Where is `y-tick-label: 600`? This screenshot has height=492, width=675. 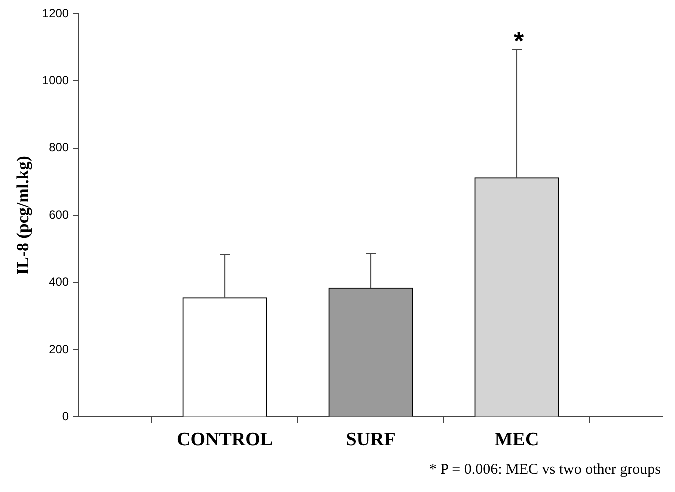 y-tick-label: 600 is located at coordinates (59, 215).